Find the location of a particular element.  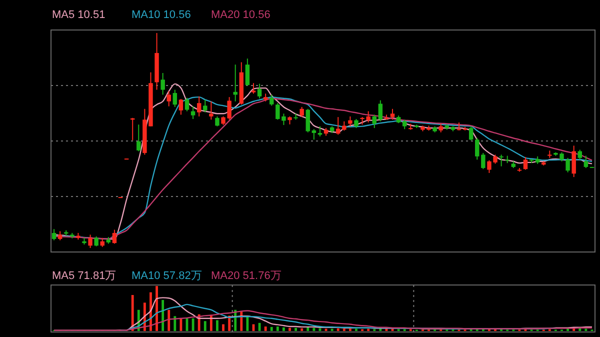

text: MA5 10.51 is located at coordinates (79, 15).